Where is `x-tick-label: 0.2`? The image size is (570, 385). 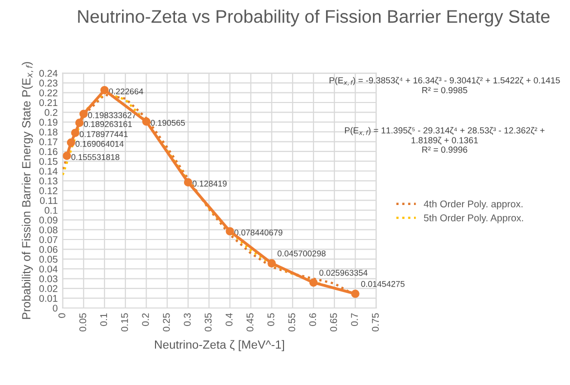
x-tick-label: 0.2 is located at coordinates (145, 319).